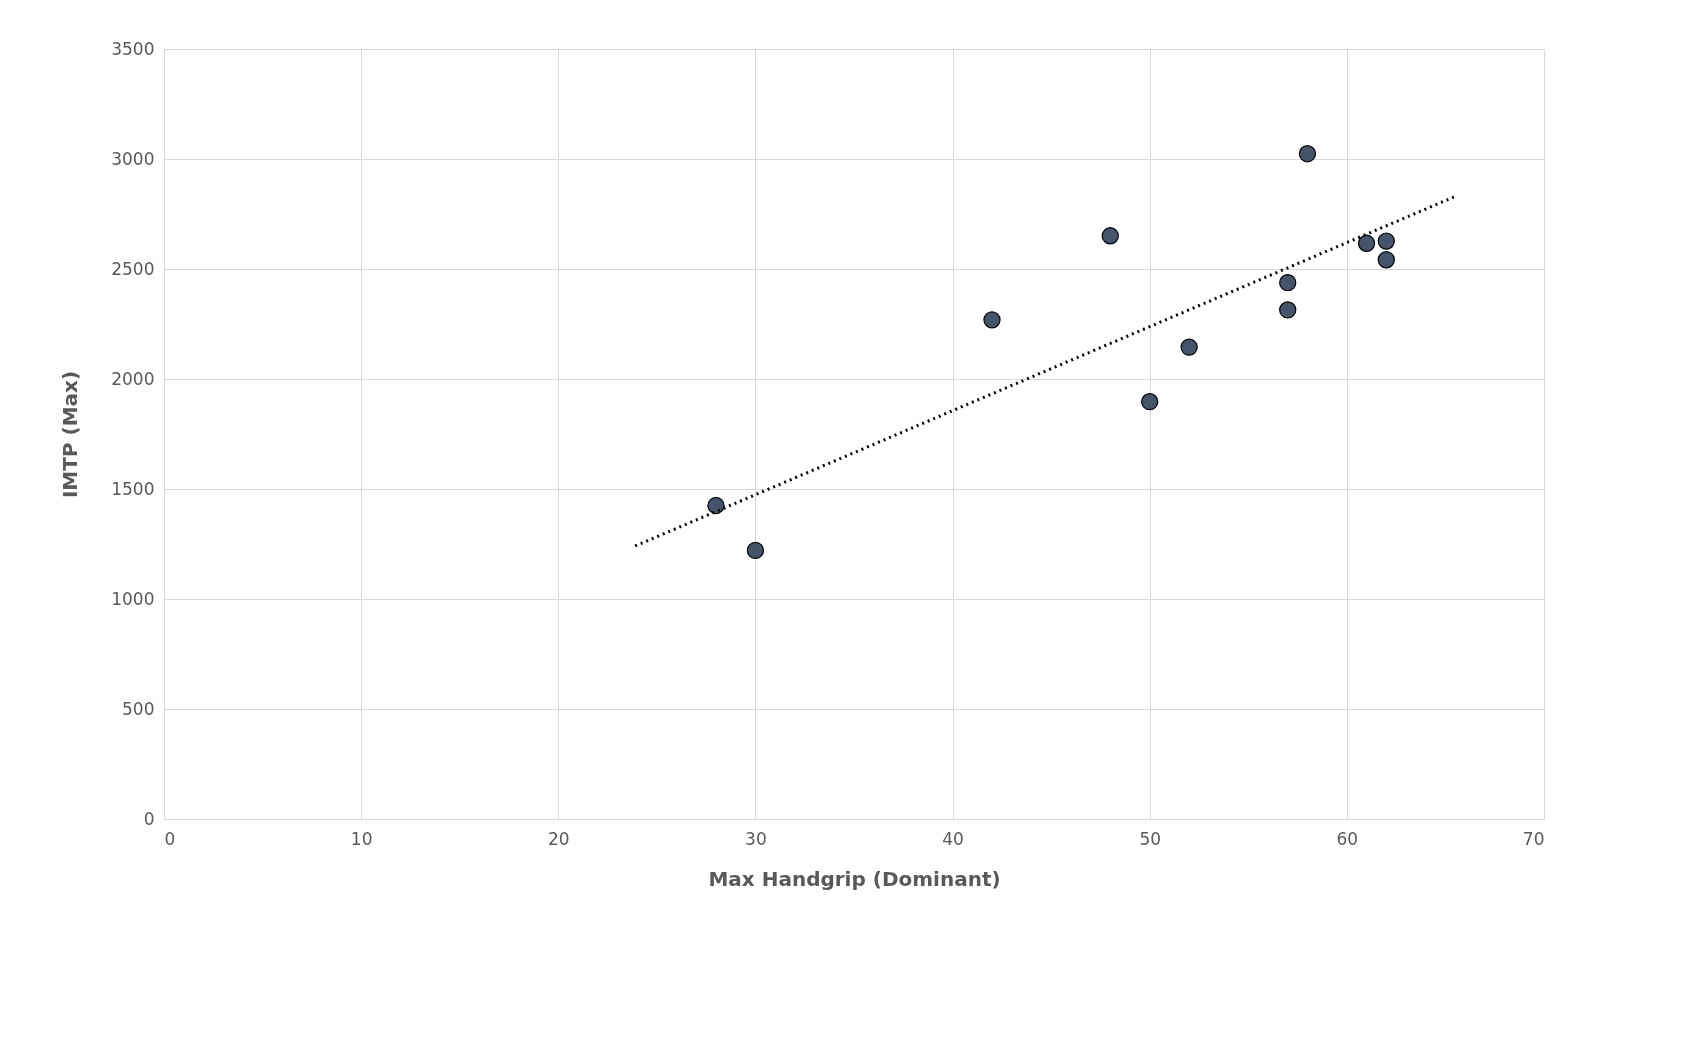  I want to click on x-axis-title: Max Handgrip (Dominant), so click(854, 878).